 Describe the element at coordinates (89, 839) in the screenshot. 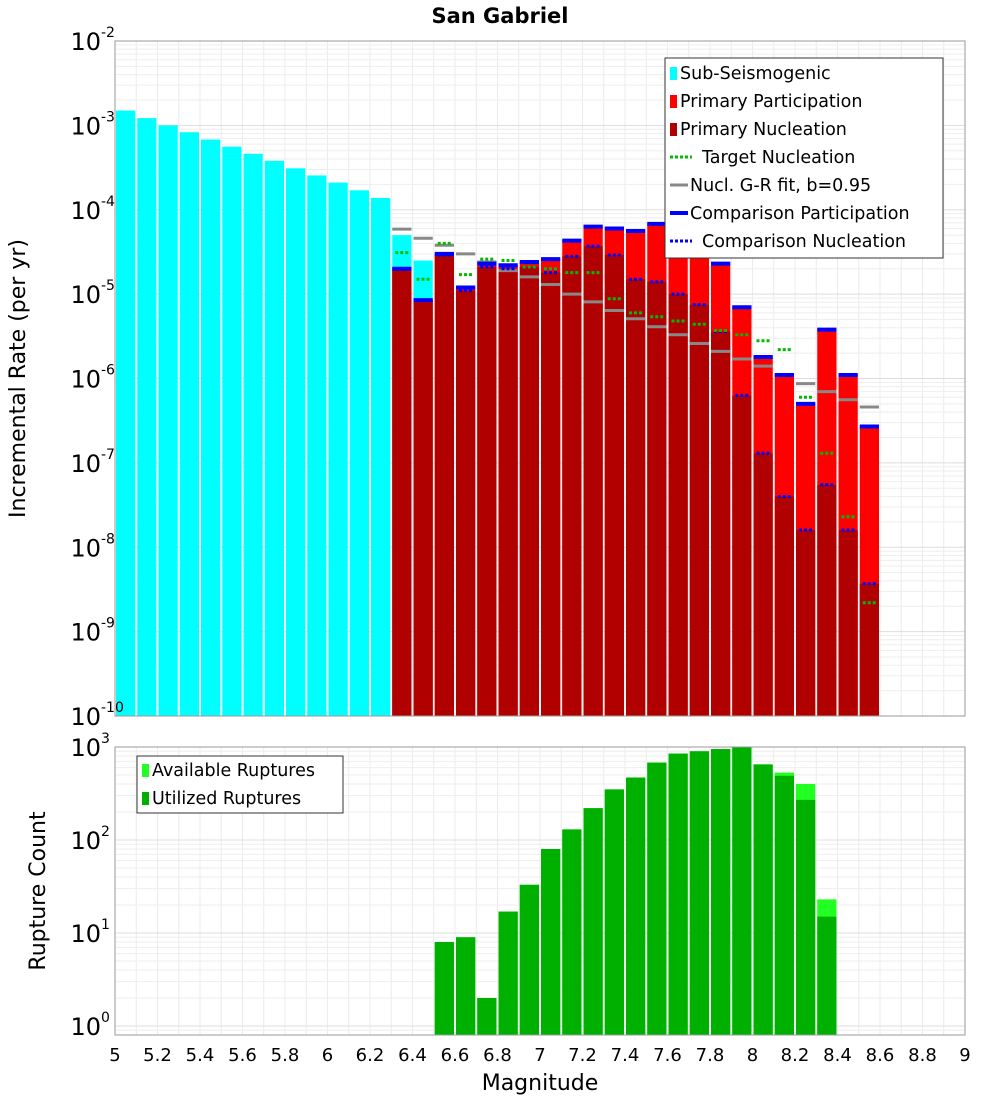

I see `y-tick-label: 10 2` at that location.